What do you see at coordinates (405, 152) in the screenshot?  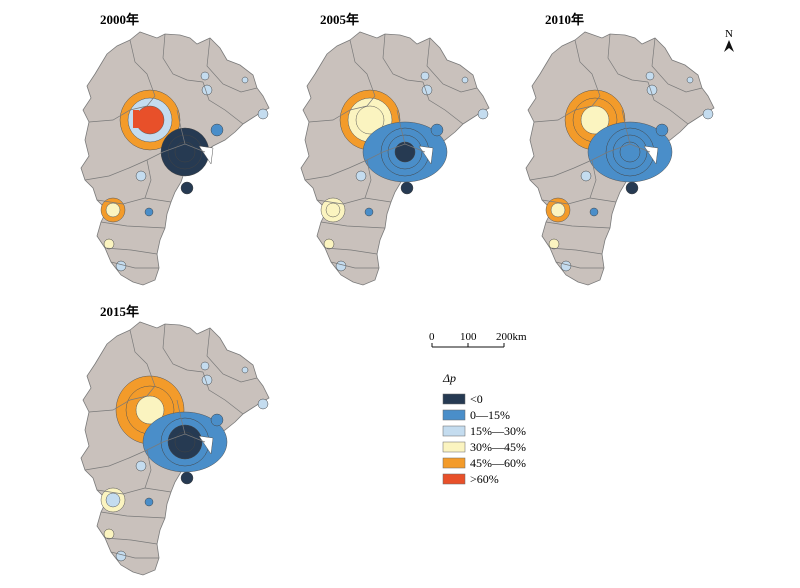 I see `map-2005-east-ring` at bounding box center [405, 152].